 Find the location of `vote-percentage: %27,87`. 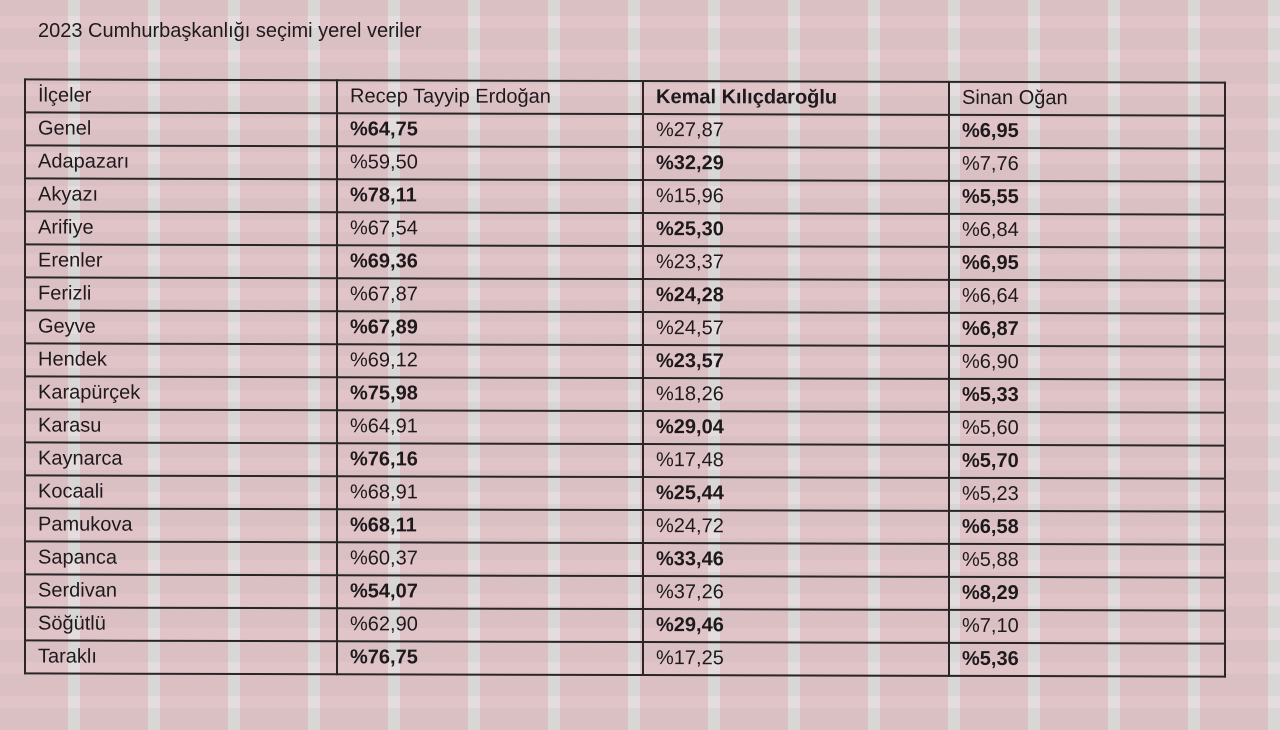

vote-percentage: %27,87 is located at coordinates (796, 131).